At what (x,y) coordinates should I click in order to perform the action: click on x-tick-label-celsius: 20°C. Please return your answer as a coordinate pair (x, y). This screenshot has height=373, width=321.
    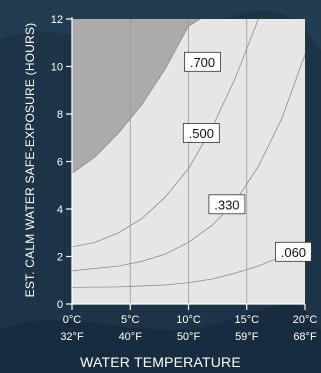
    Looking at the image, I should click on (305, 320).